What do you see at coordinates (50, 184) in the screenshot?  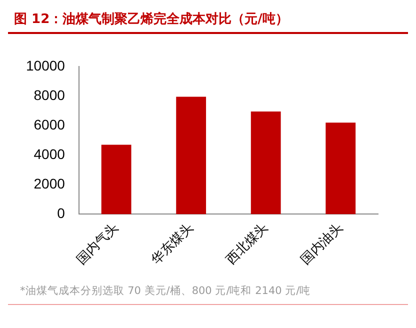 I see `y-tick-label: 2000` at bounding box center [50, 184].